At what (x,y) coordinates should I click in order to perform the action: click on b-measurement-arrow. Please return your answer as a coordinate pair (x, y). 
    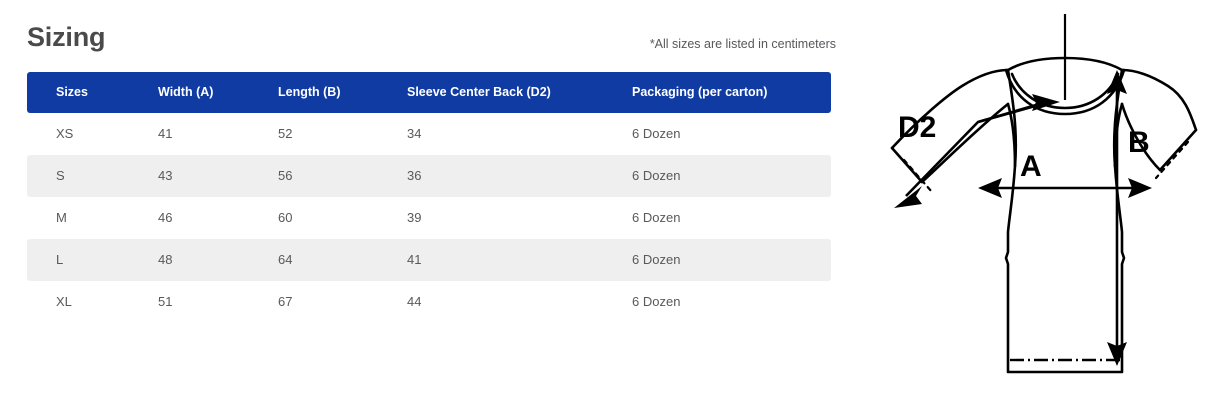
    Looking at the image, I should click on (1117, 218).